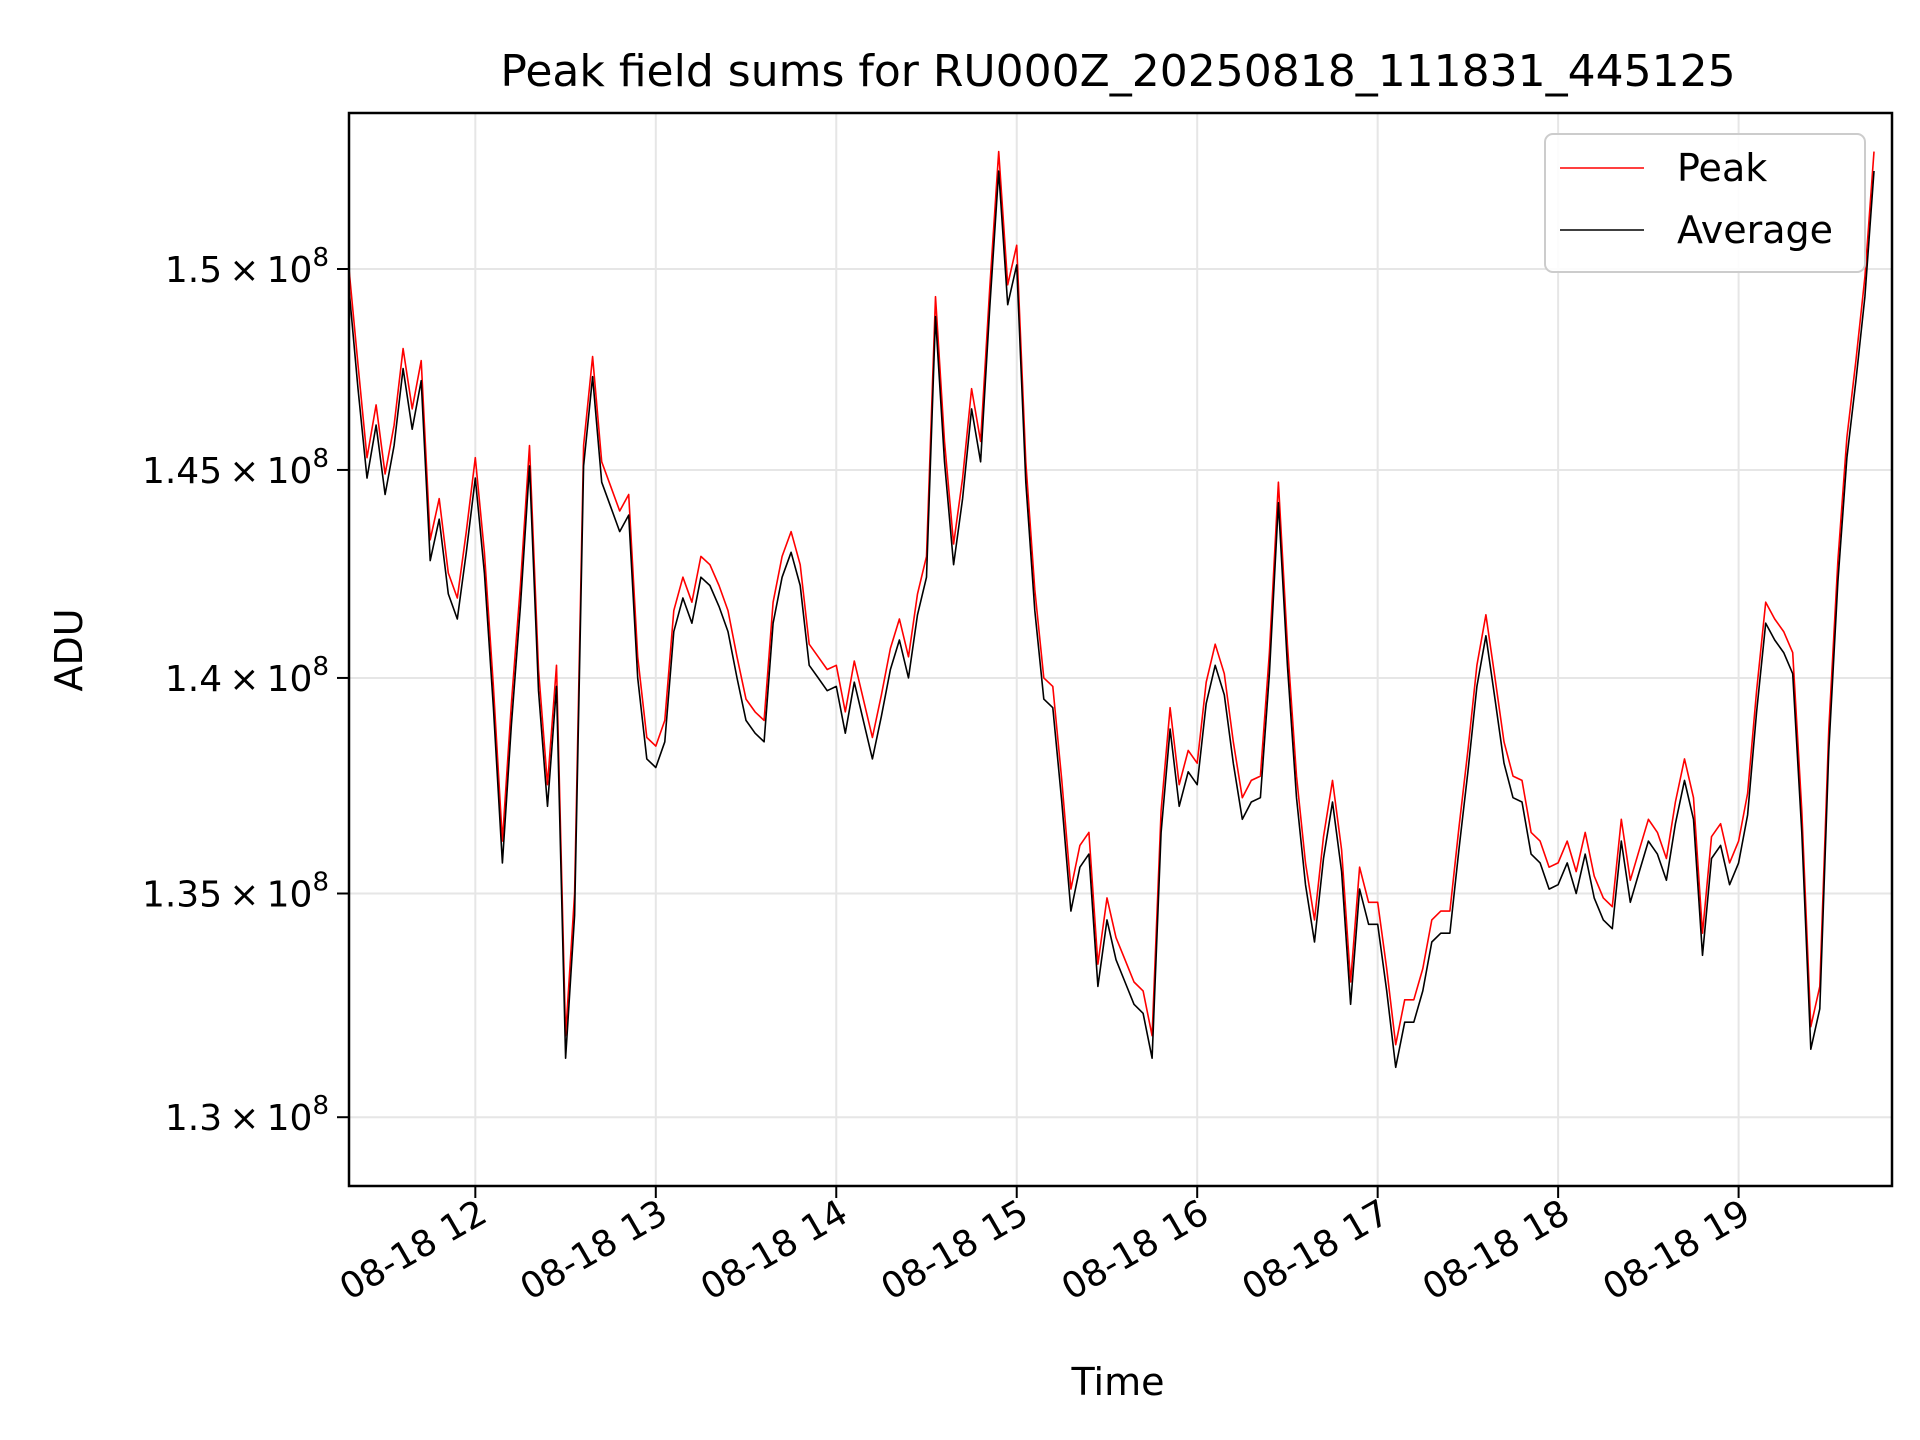  I want to click on legend-label-peak: Peak, so click(1722, 168).